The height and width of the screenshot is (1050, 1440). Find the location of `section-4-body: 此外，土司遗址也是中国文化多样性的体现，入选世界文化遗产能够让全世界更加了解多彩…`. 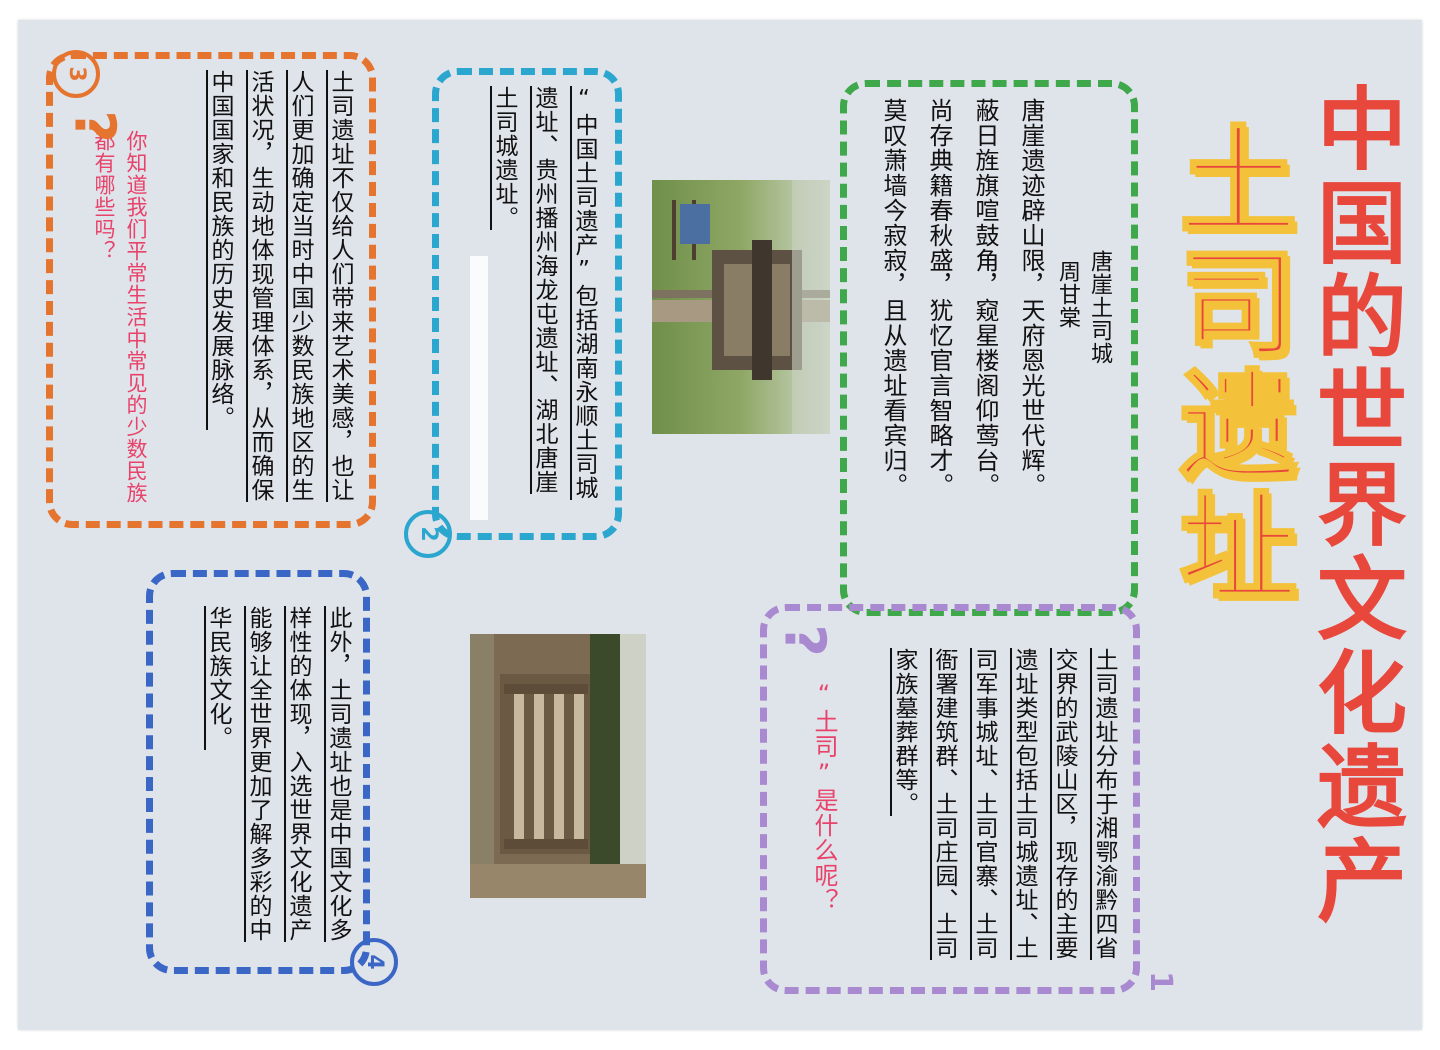

section-4-body: 此外，土司遗址也是中国文化多样性的体现，入选世界文化遗产能够让全世界更加了解多彩… is located at coordinates (278, 774).